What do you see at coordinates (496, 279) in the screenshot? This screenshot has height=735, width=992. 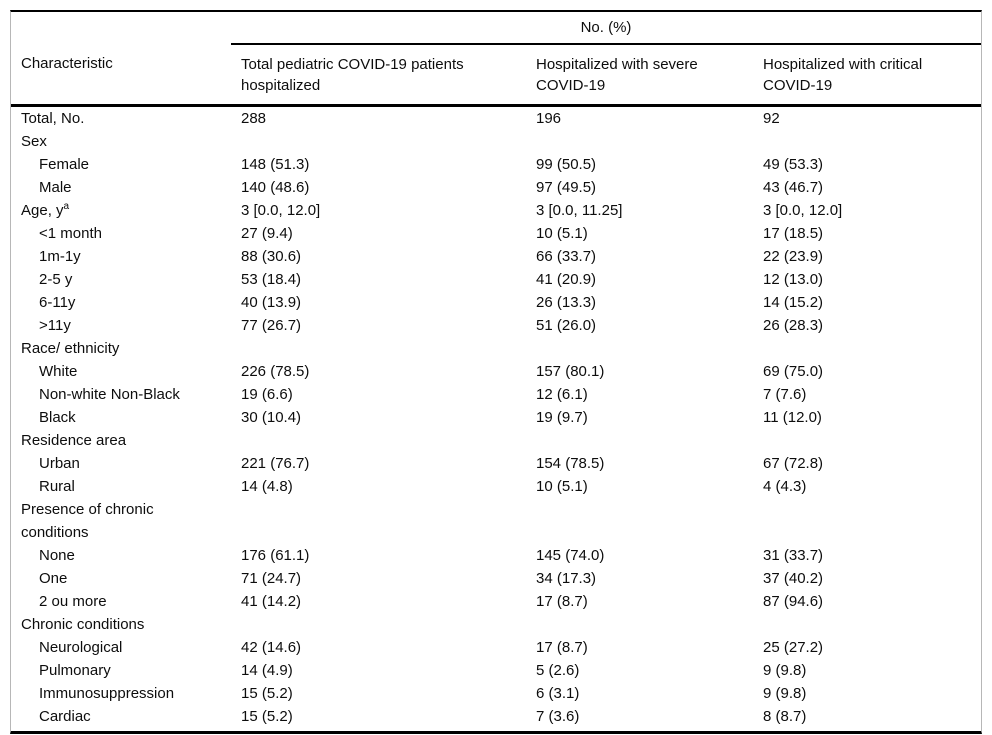 I see `table-row: 2-5 y 53 (18.4) 41 (20.9) 12 (13.0)` at bounding box center [496, 279].